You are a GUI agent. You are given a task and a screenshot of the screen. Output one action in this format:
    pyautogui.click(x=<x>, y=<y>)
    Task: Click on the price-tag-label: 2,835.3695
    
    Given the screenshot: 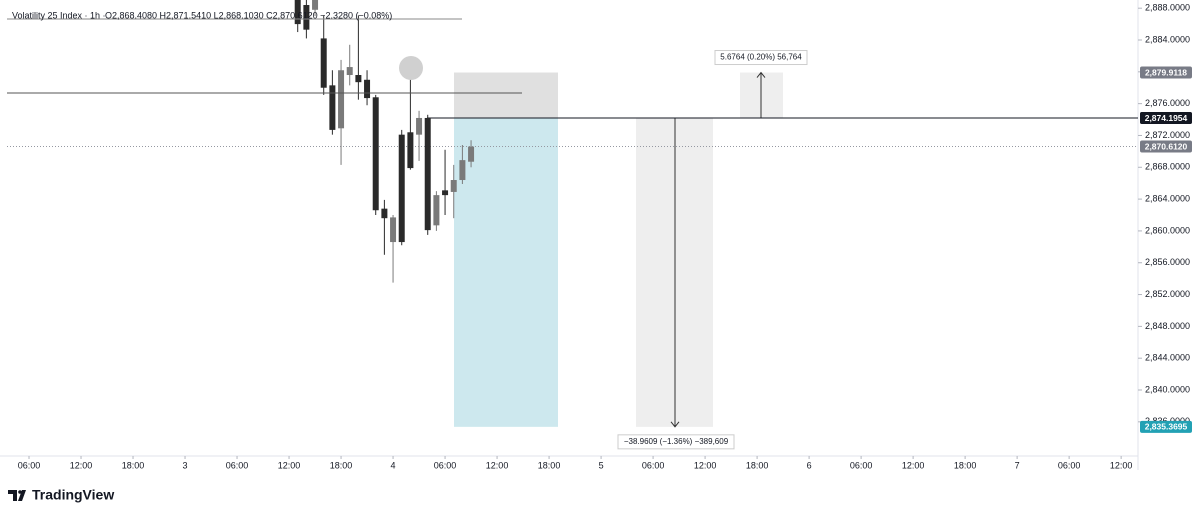 What is the action you would take?
    pyautogui.click(x=1166, y=427)
    